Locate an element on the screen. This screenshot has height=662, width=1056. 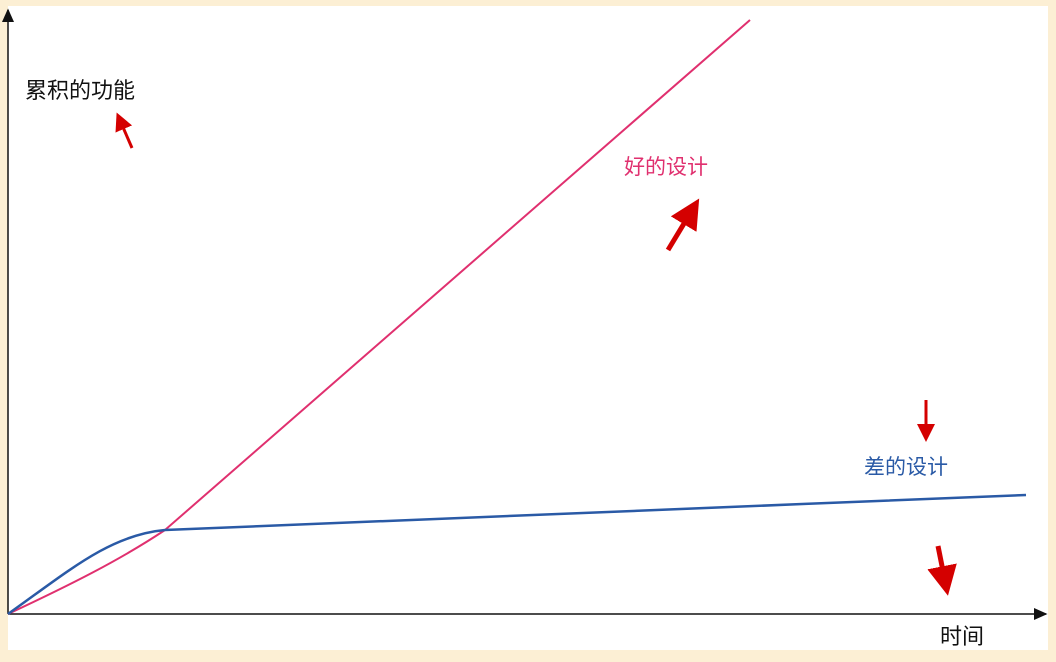
x-axis-label: 时间 is located at coordinates (962, 637).